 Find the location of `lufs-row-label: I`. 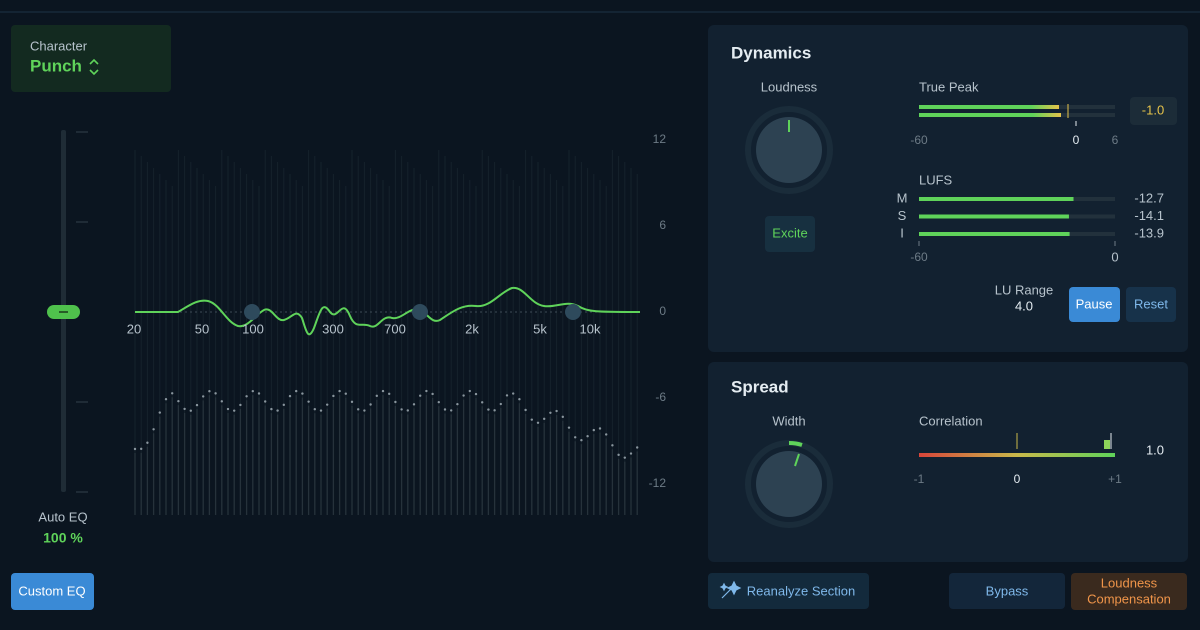

lufs-row-label: I is located at coordinates (902, 232).